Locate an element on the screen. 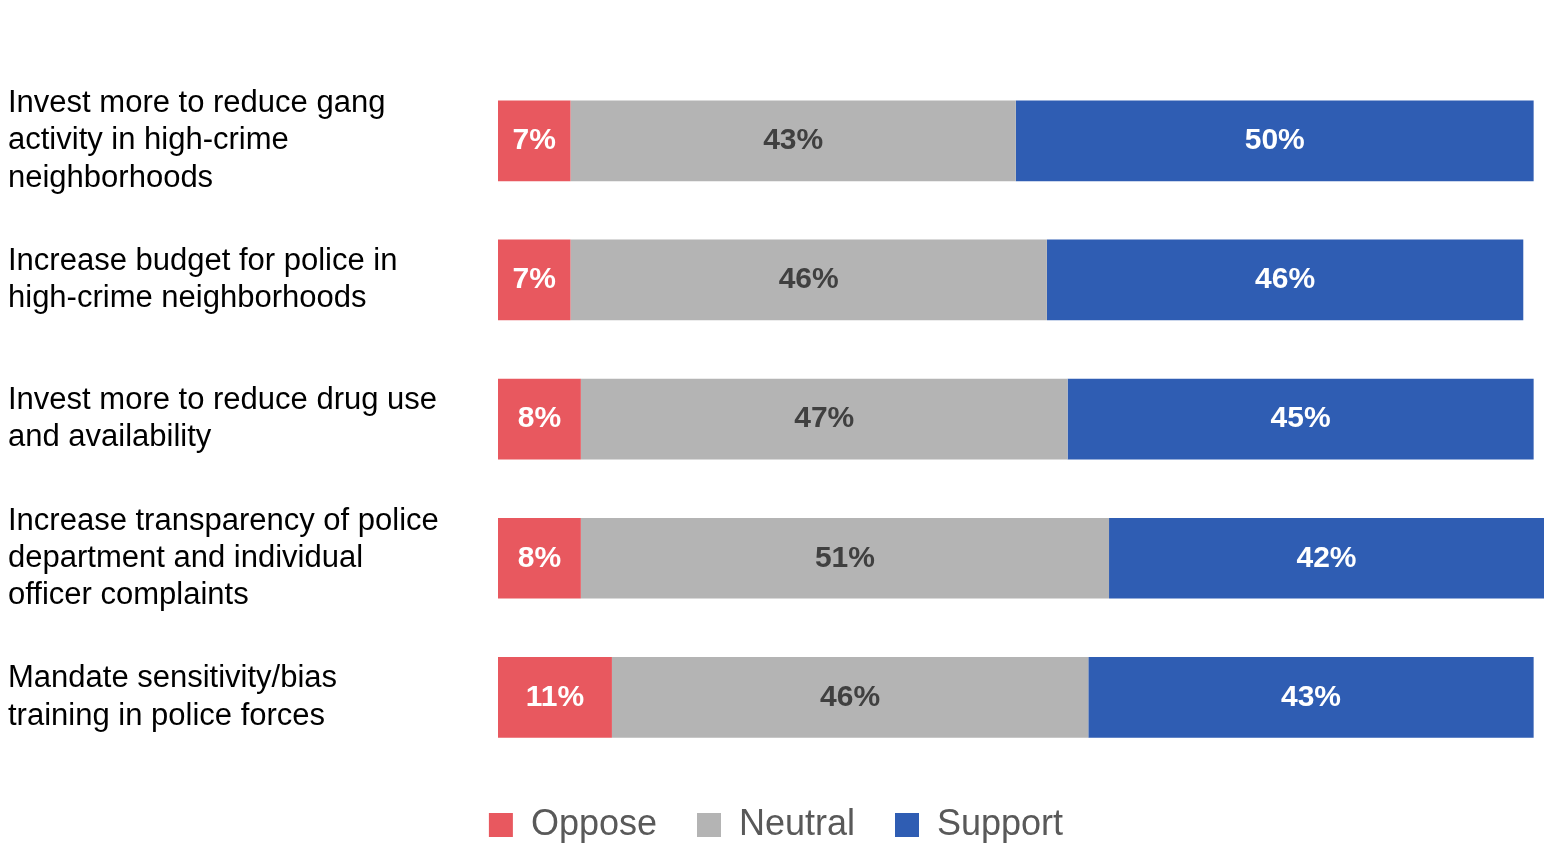  data-label: 50% is located at coordinates (1274, 139).